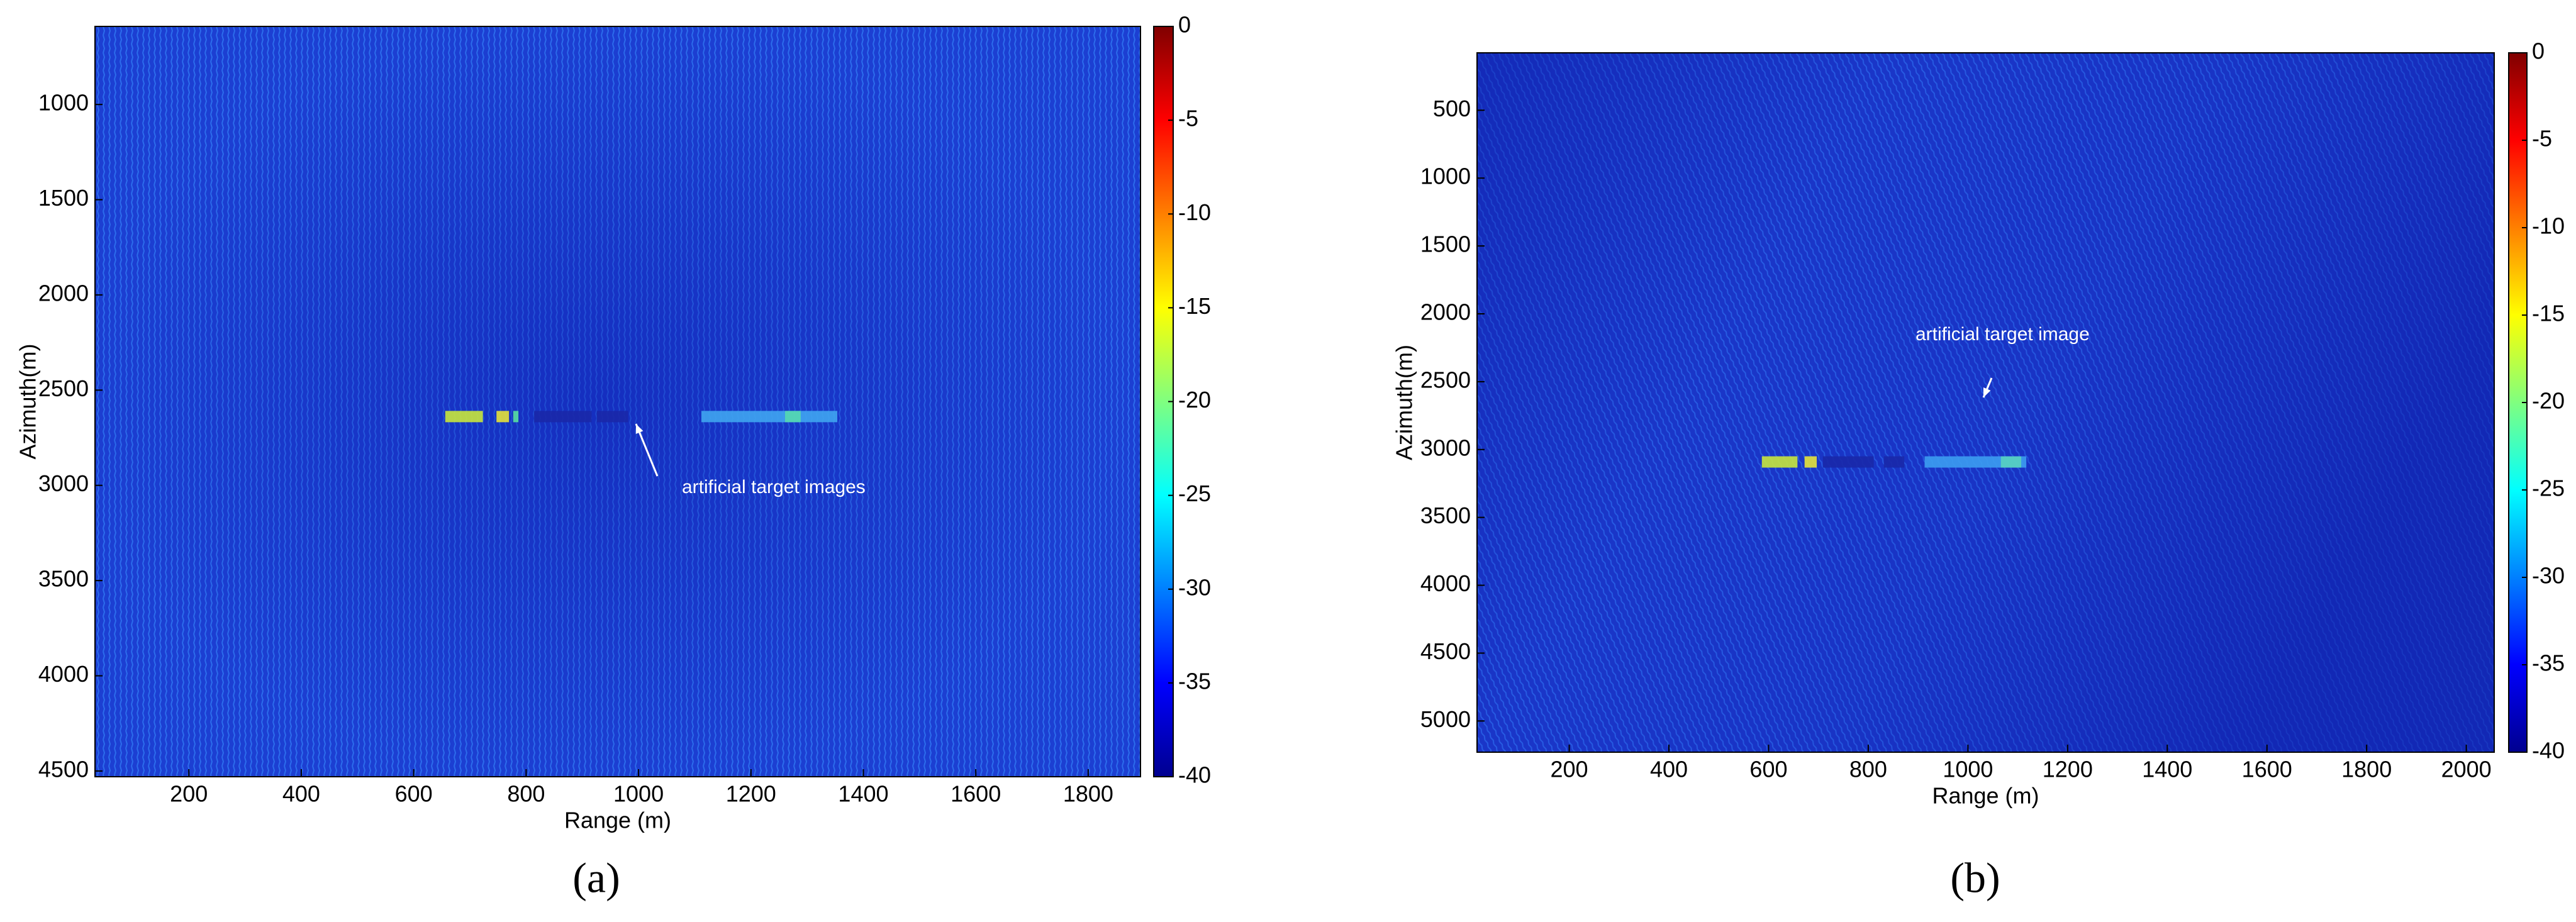 This screenshot has height=922, width=2576. I want to click on annotation: artificial target images, so click(774, 487).